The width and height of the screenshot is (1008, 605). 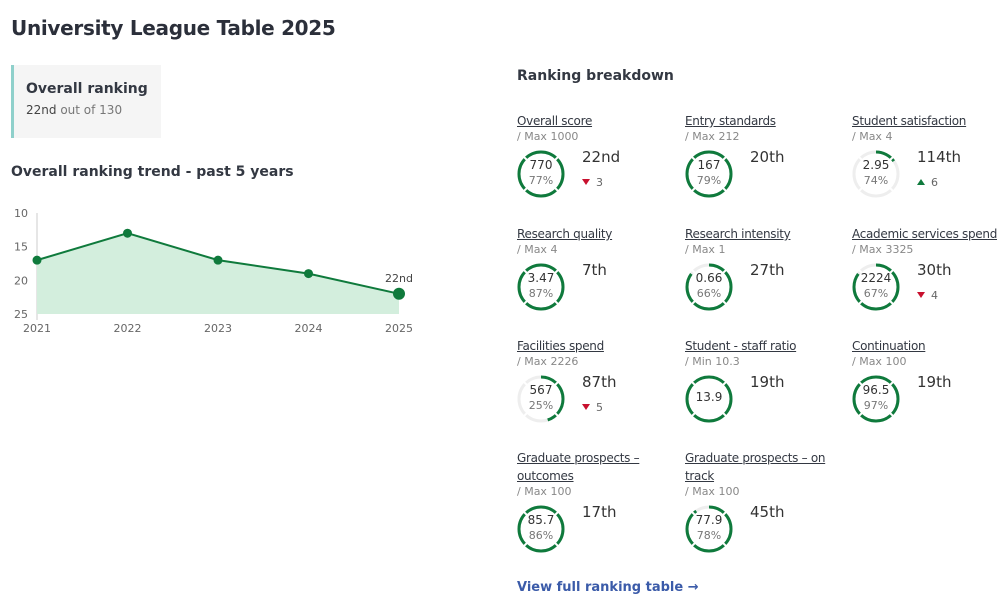 I want to click on rank-change: 6, so click(x=927, y=182).